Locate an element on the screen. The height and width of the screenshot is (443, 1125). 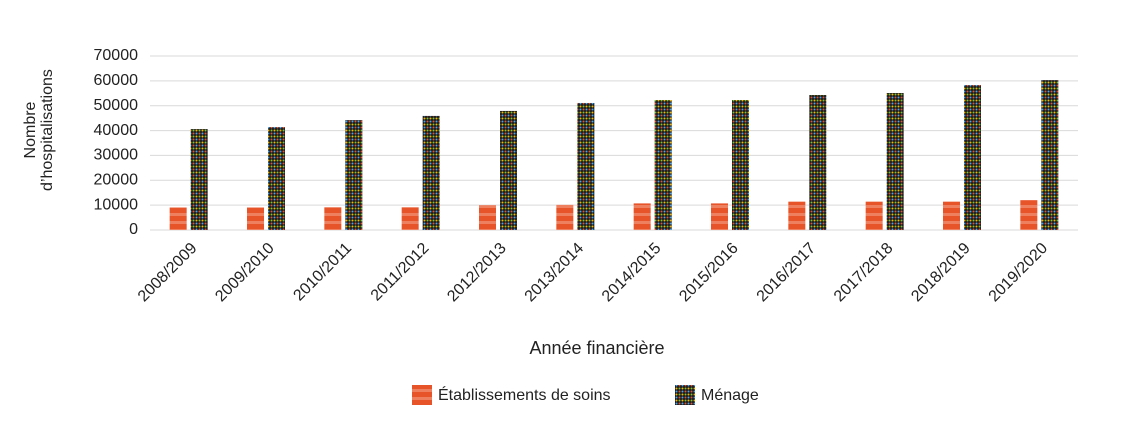
x-tick-label: 2010/2011 is located at coordinates (322, 272).